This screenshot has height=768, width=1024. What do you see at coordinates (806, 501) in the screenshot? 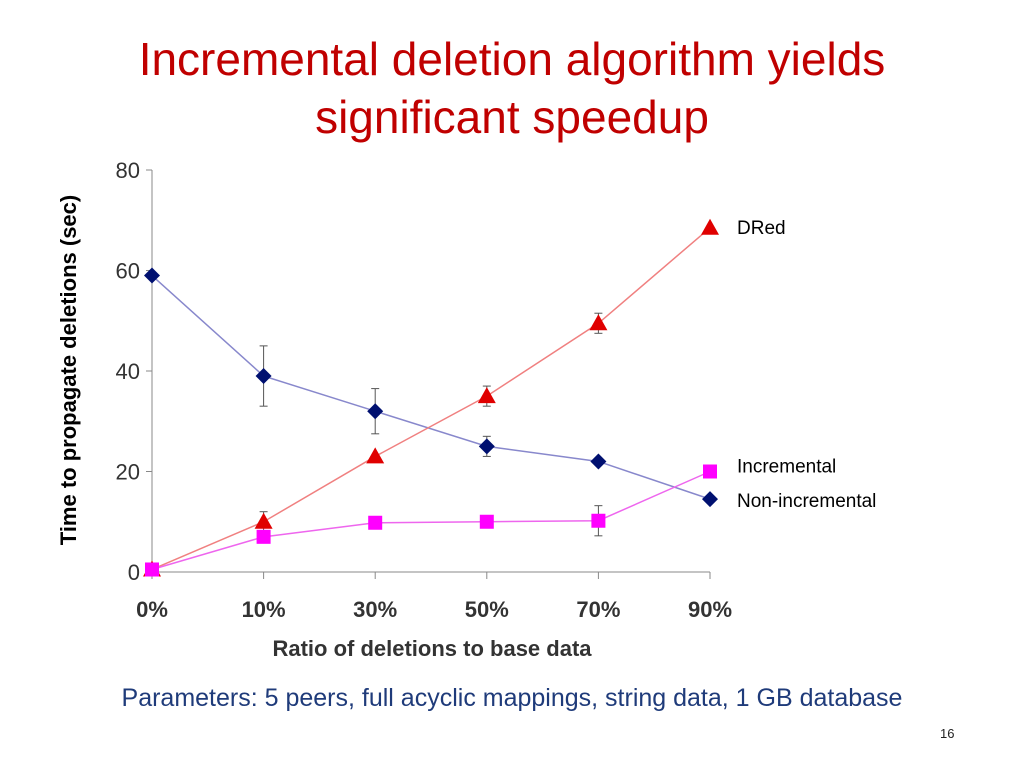
I see `legend-label-non-incremental: Non-incremental` at bounding box center [806, 501].